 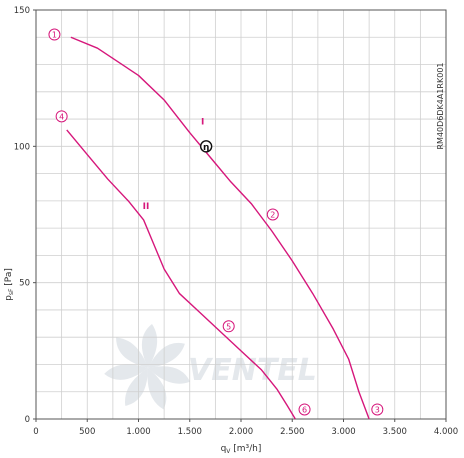 What do you see at coordinates (190, 432) in the screenshot?
I see `x-tick-label: 1.500` at bounding box center [190, 432].